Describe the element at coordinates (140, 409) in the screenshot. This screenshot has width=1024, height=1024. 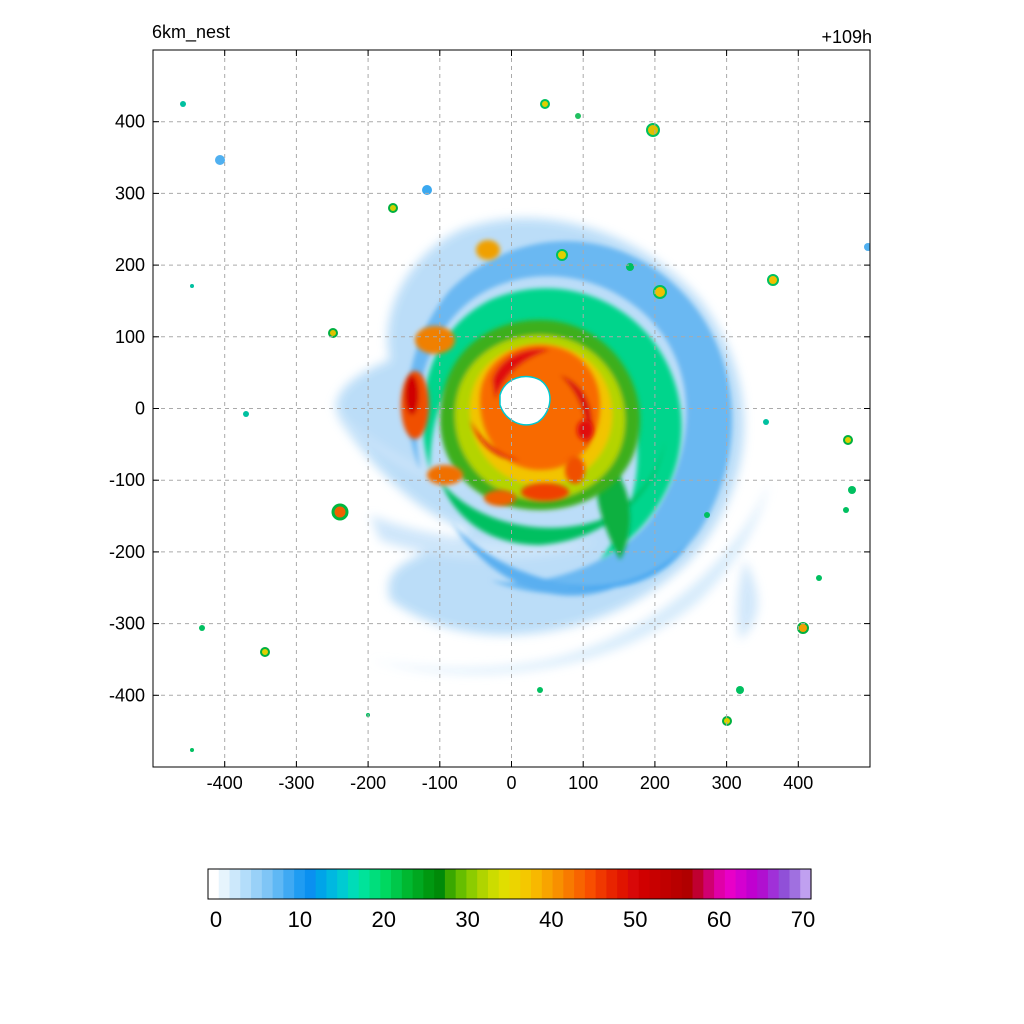
I see `y-tick-label: 0` at that location.